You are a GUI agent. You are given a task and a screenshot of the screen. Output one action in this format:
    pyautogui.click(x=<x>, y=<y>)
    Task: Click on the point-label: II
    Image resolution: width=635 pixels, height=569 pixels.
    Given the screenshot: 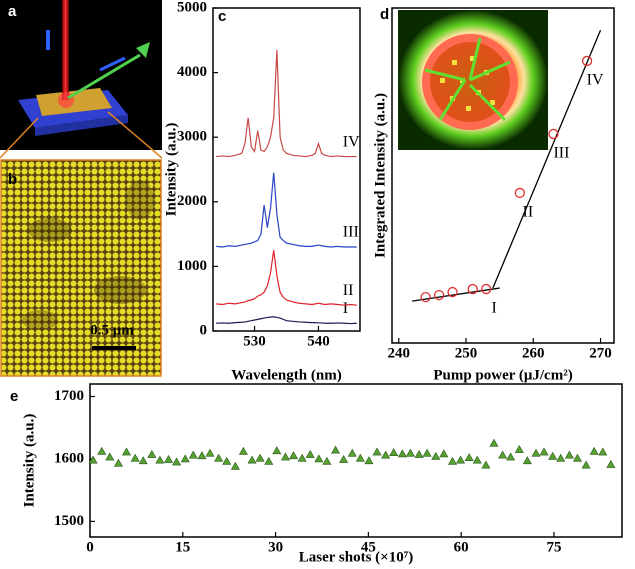 What is the action you would take?
    pyautogui.click(x=527, y=212)
    